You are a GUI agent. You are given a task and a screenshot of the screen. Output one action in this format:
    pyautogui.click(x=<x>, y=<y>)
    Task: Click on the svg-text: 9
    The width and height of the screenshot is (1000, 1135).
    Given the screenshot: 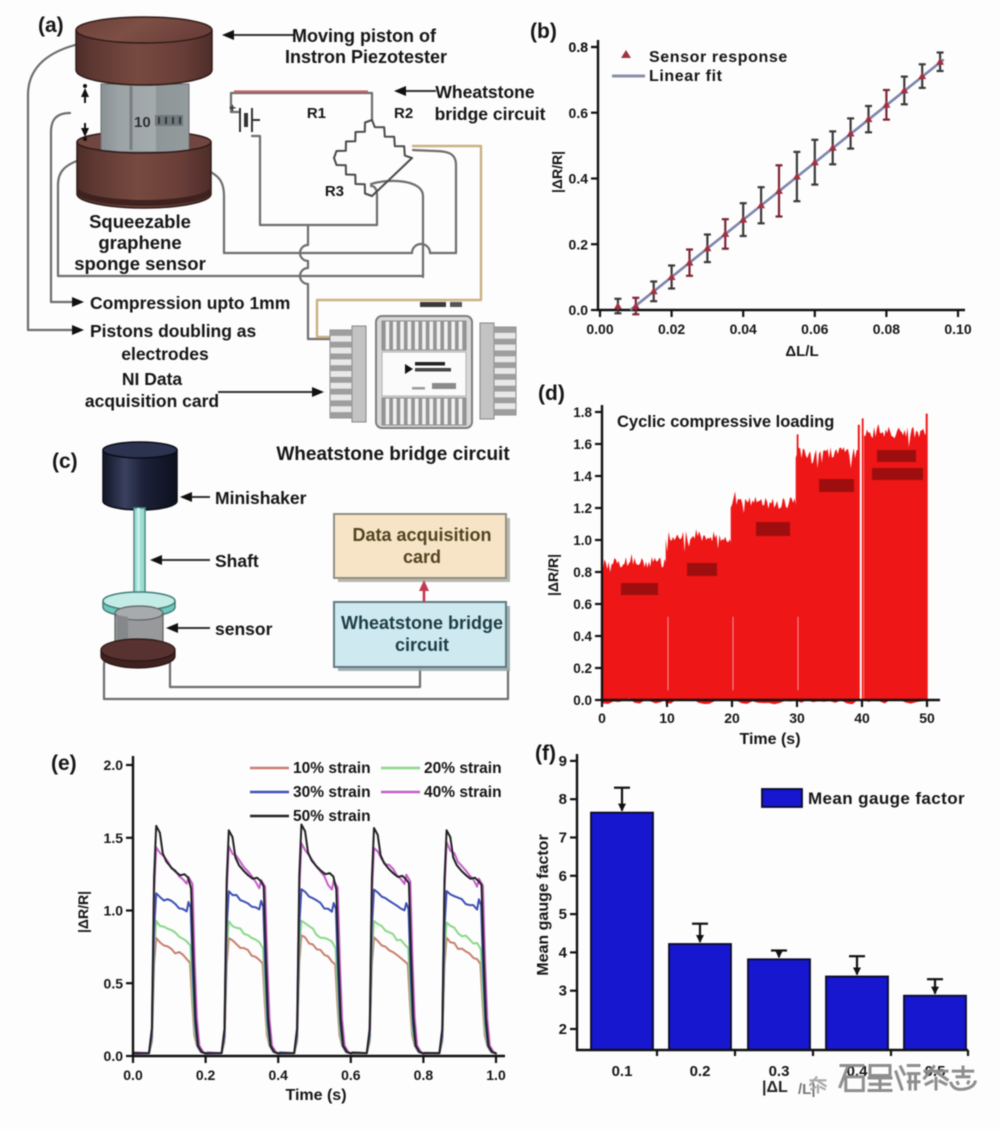 What is the action you would take?
    pyautogui.click(x=563, y=761)
    